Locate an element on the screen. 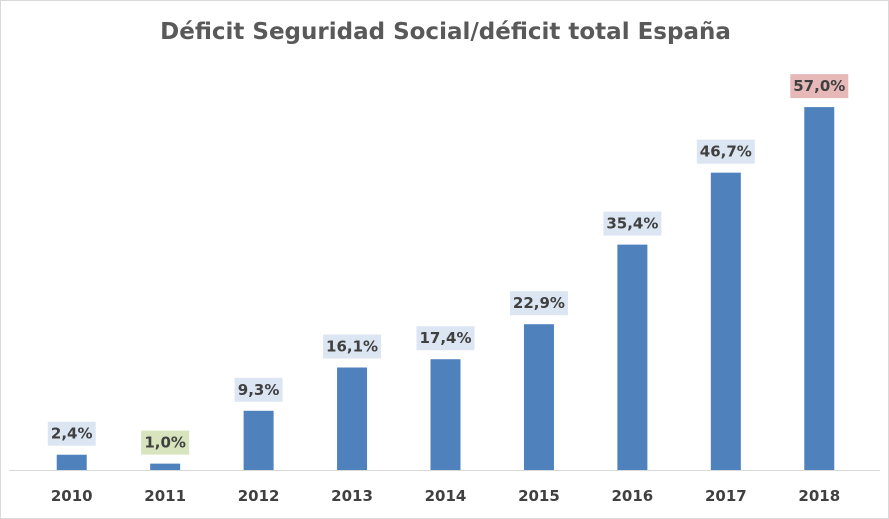  bar-2014 is located at coordinates (445, 414).